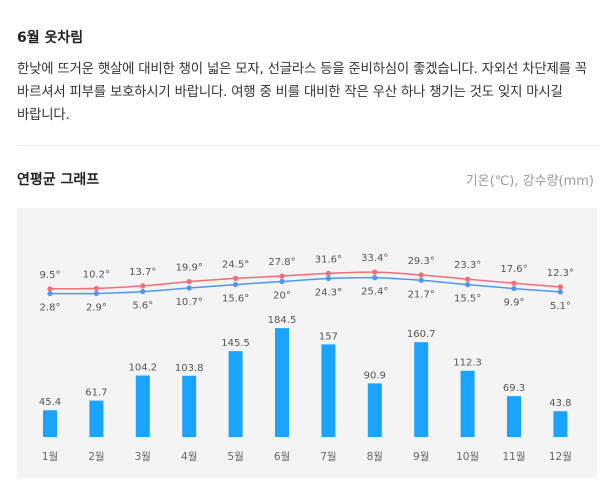  Describe the element at coordinates (96, 307) in the screenshot. I see `low-temp-label: 2.9°` at that location.